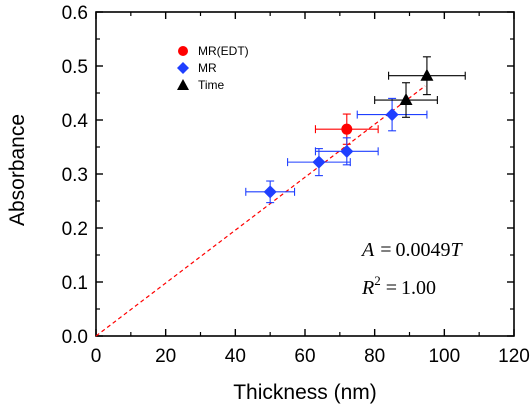  I want to click on y-tick-label: 0.3, so click(75, 175).